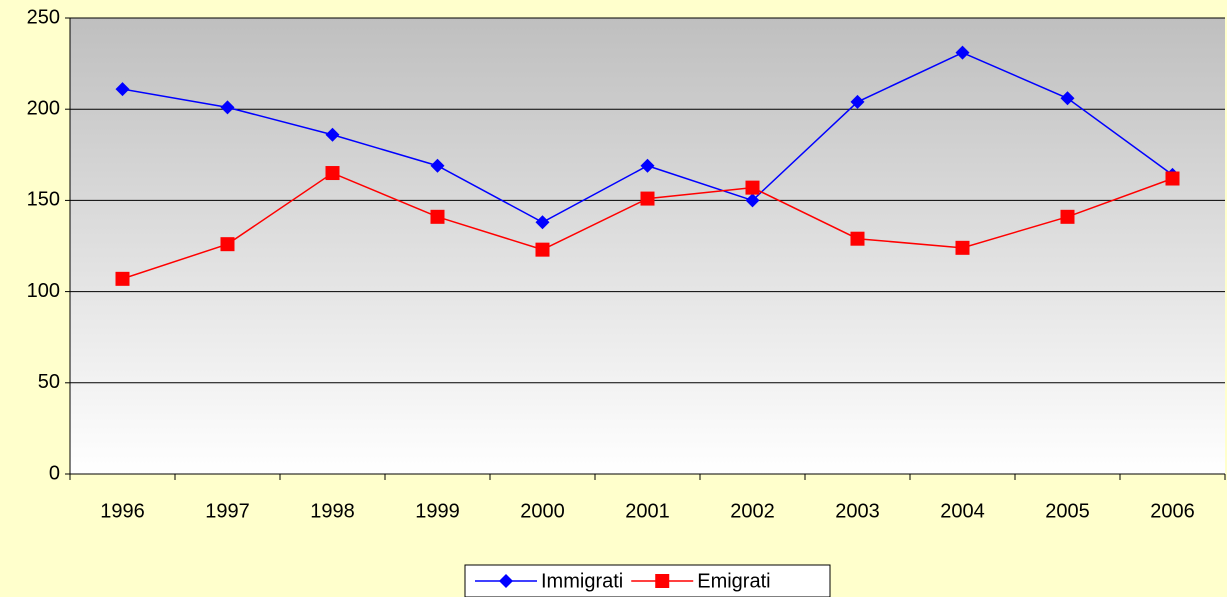 This screenshot has width=1227, height=597. I want to click on x-tick-label: 2004, so click(962, 511).